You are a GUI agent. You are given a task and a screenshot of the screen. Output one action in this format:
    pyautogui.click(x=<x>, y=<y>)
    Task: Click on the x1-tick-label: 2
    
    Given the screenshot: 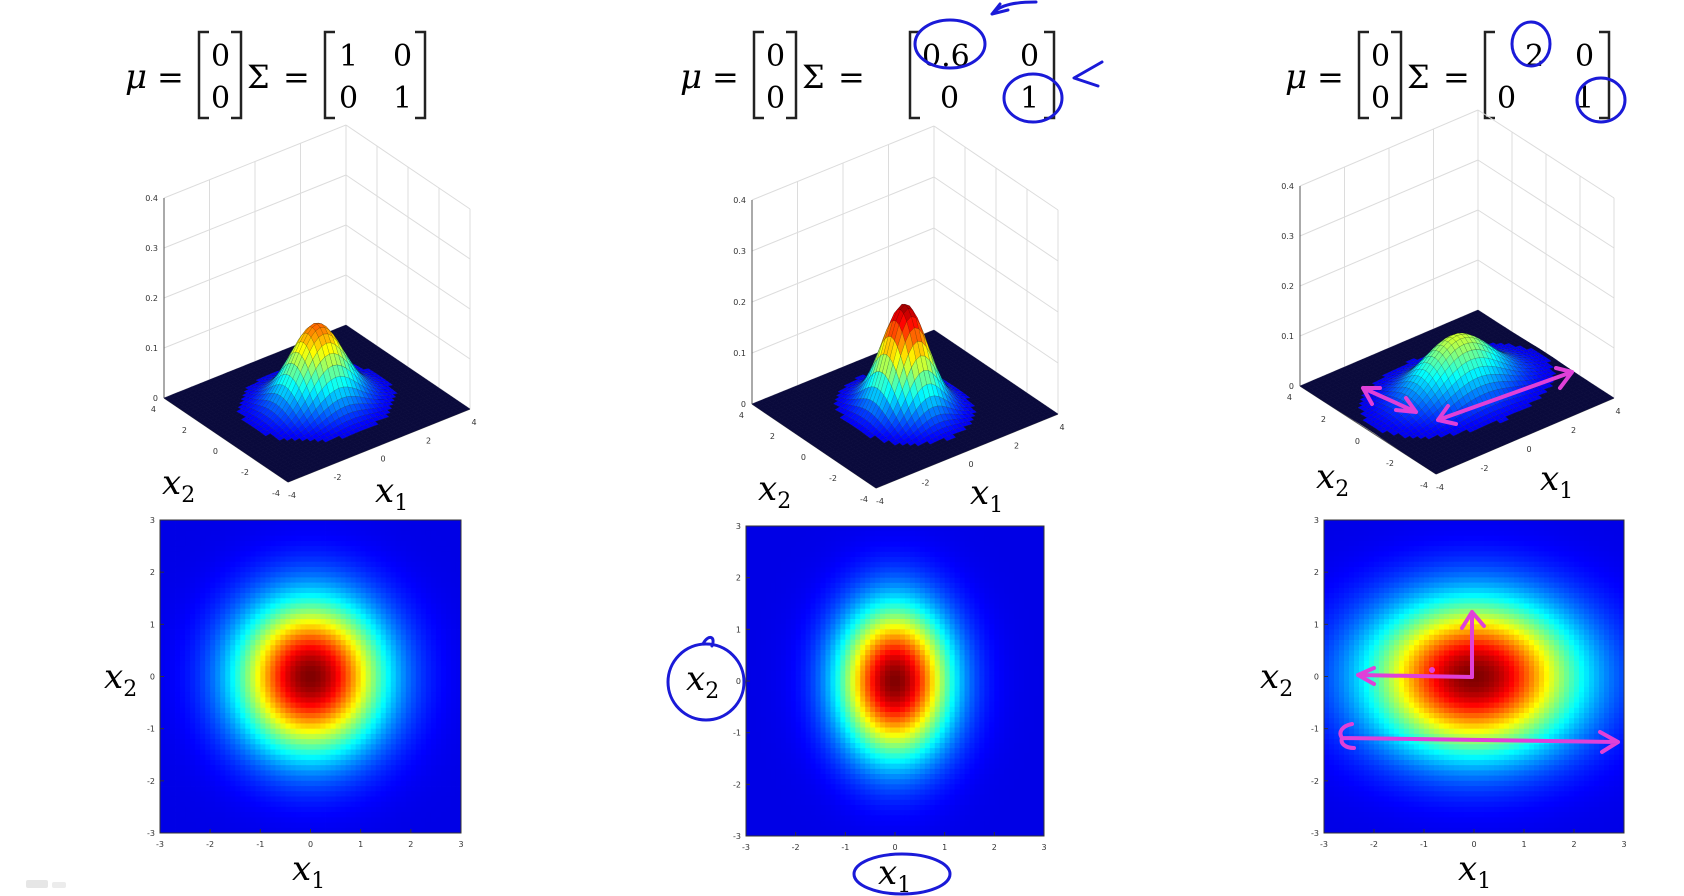 What is the action you would take?
    pyautogui.click(x=1573, y=430)
    